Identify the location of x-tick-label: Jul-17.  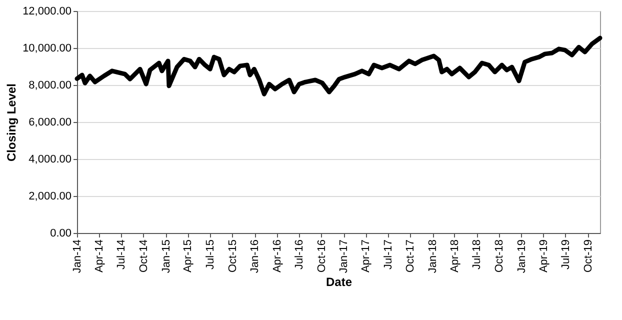
(388, 255).